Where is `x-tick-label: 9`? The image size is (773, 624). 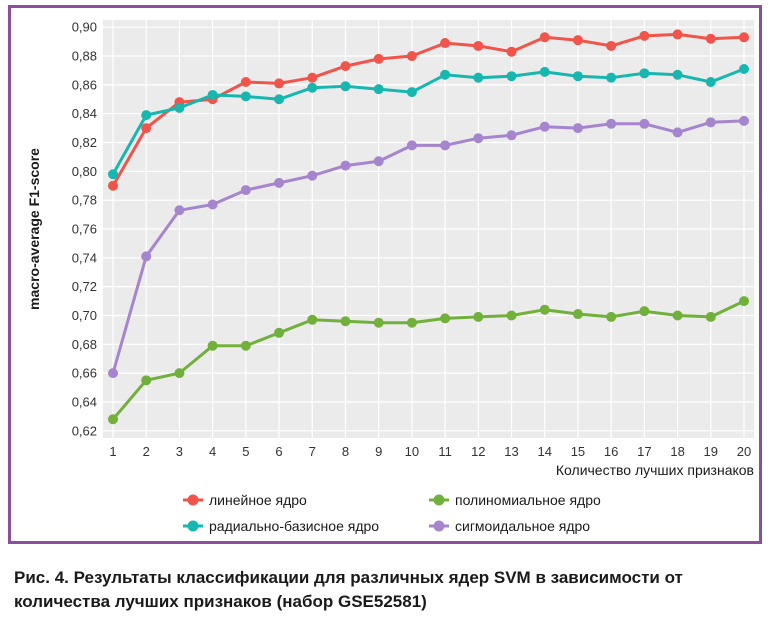
x-tick-label: 9 is located at coordinates (378, 451).